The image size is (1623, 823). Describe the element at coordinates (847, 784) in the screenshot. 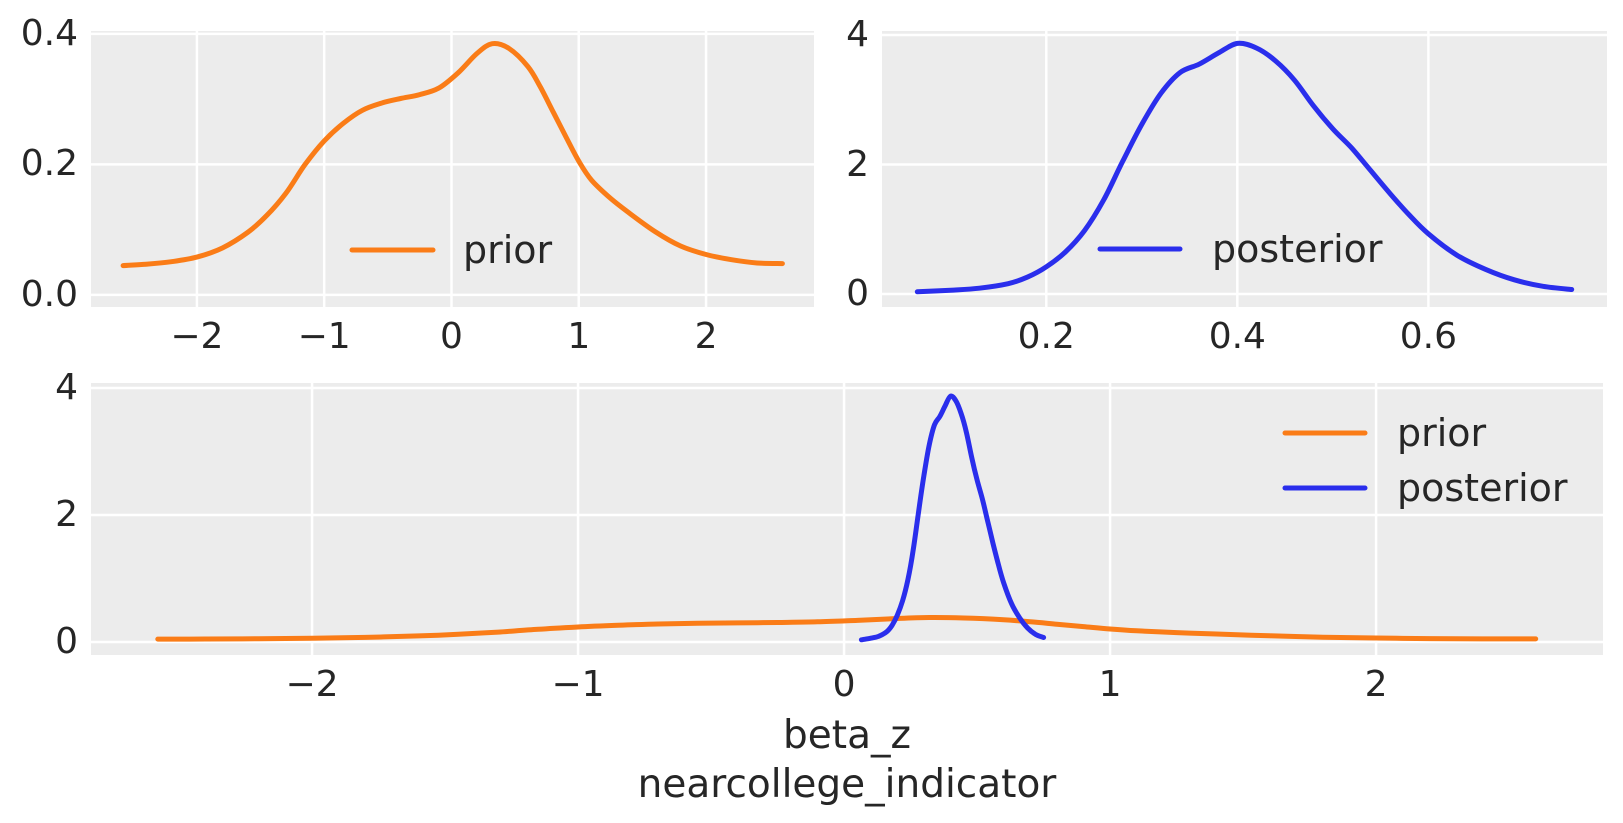

I see `x-axis-label-line-2: nearcollege_indicator` at that location.